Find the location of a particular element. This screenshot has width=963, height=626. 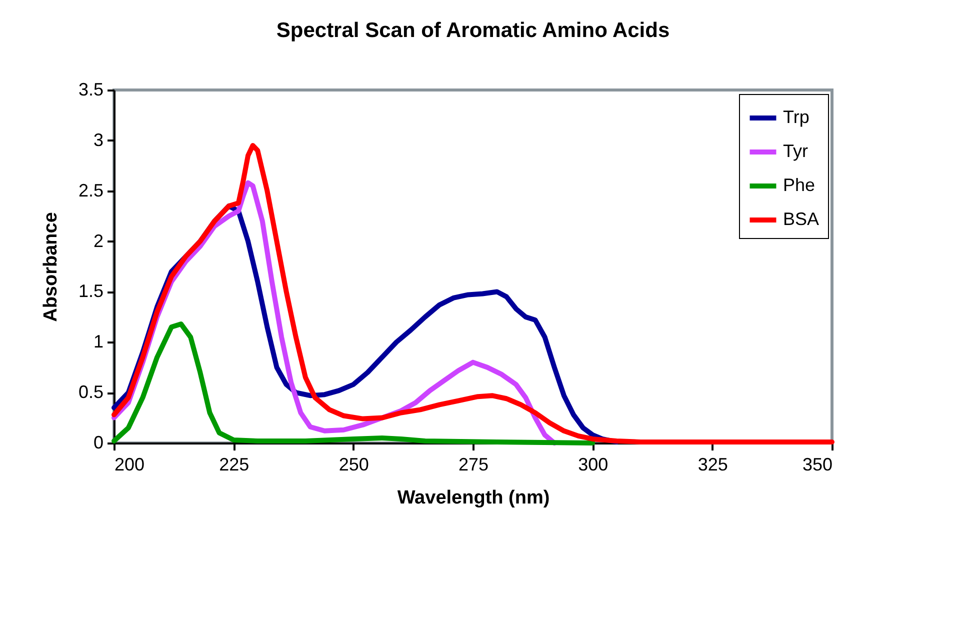

x-tick-label: 250 is located at coordinates (353, 464).